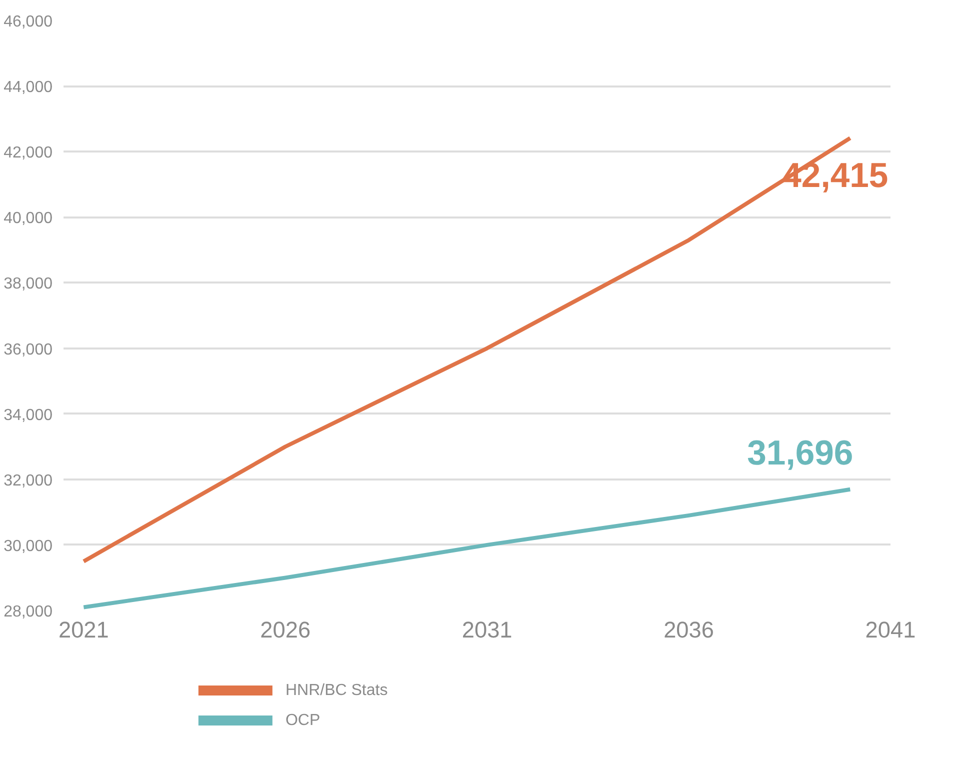 The image size is (967, 772). What do you see at coordinates (890, 629) in the screenshot?
I see `x-tick-label: 2041` at bounding box center [890, 629].